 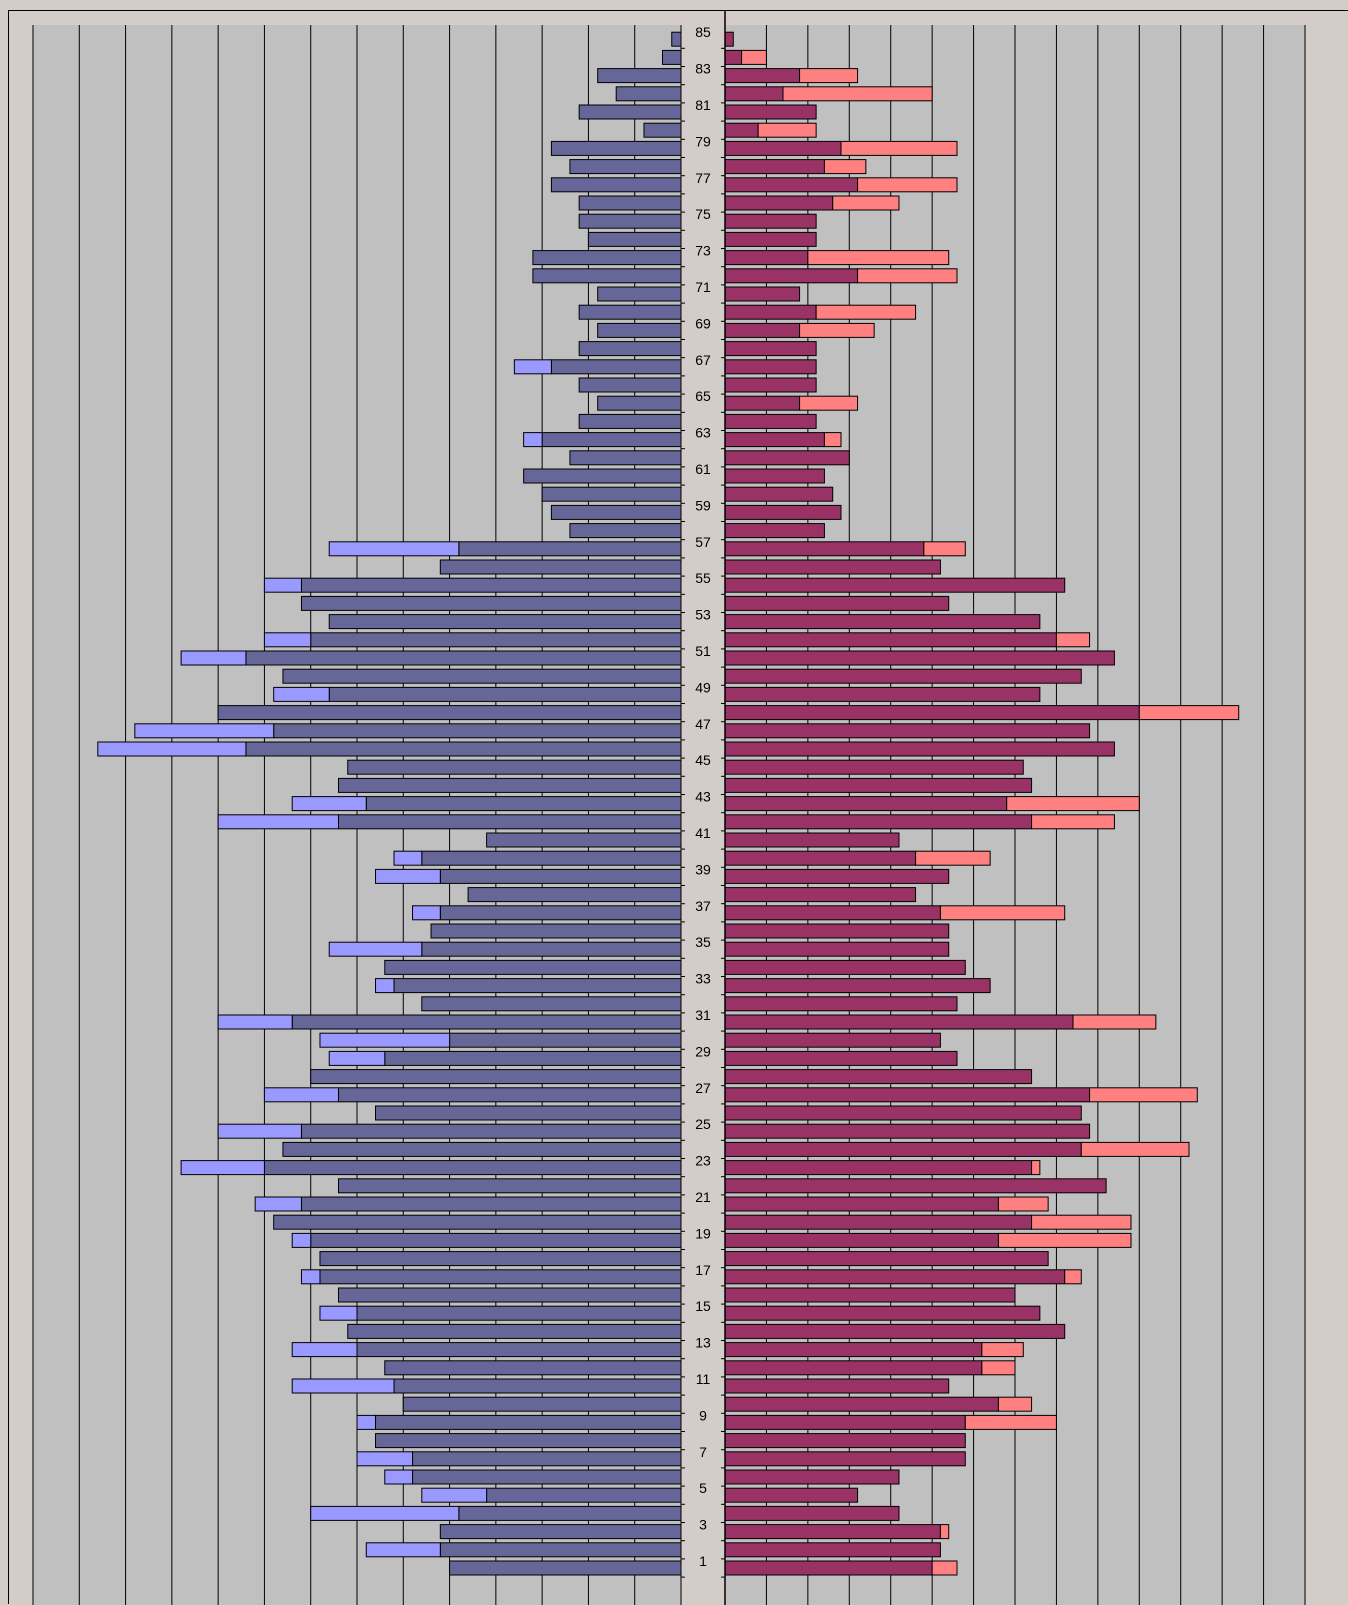 What do you see at coordinates (703, 1161) in the screenshot?
I see `age-label-23: 23` at bounding box center [703, 1161].